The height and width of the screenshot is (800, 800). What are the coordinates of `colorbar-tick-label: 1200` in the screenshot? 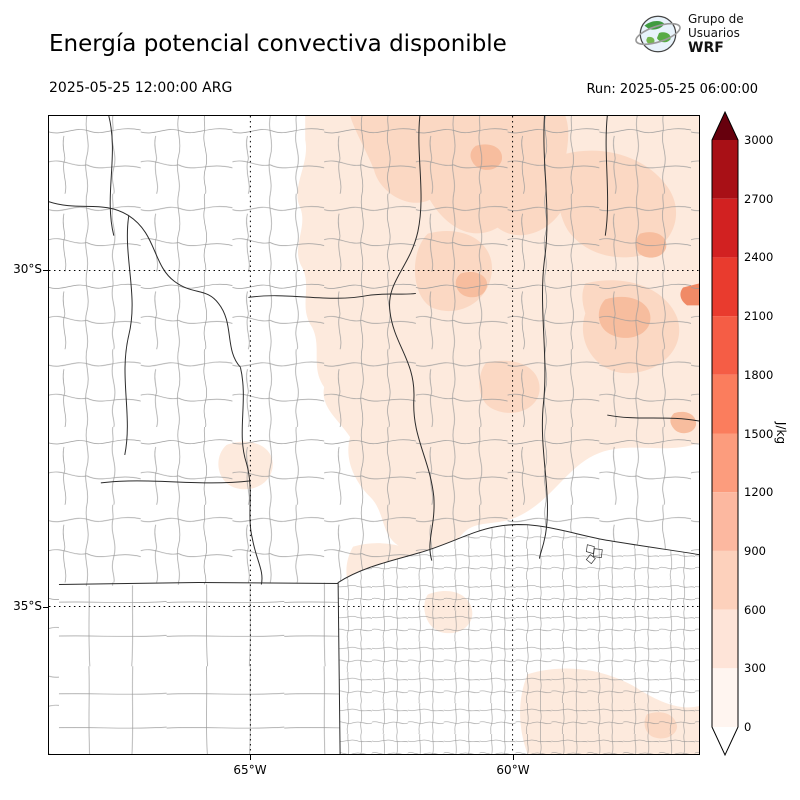 It's located at (759, 492).